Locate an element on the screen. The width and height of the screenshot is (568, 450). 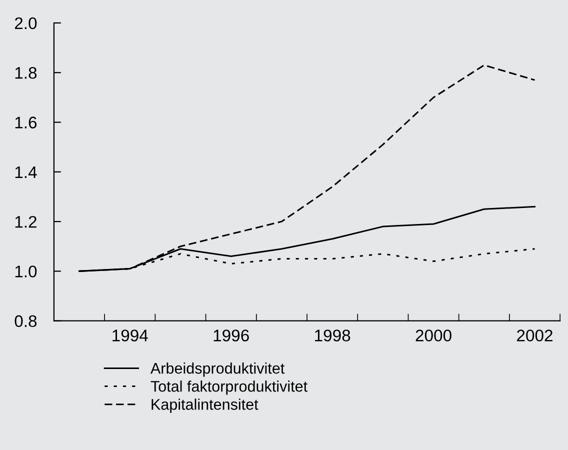
legend-label: Arbeidsproduktivitet is located at coordinates (217, 369).